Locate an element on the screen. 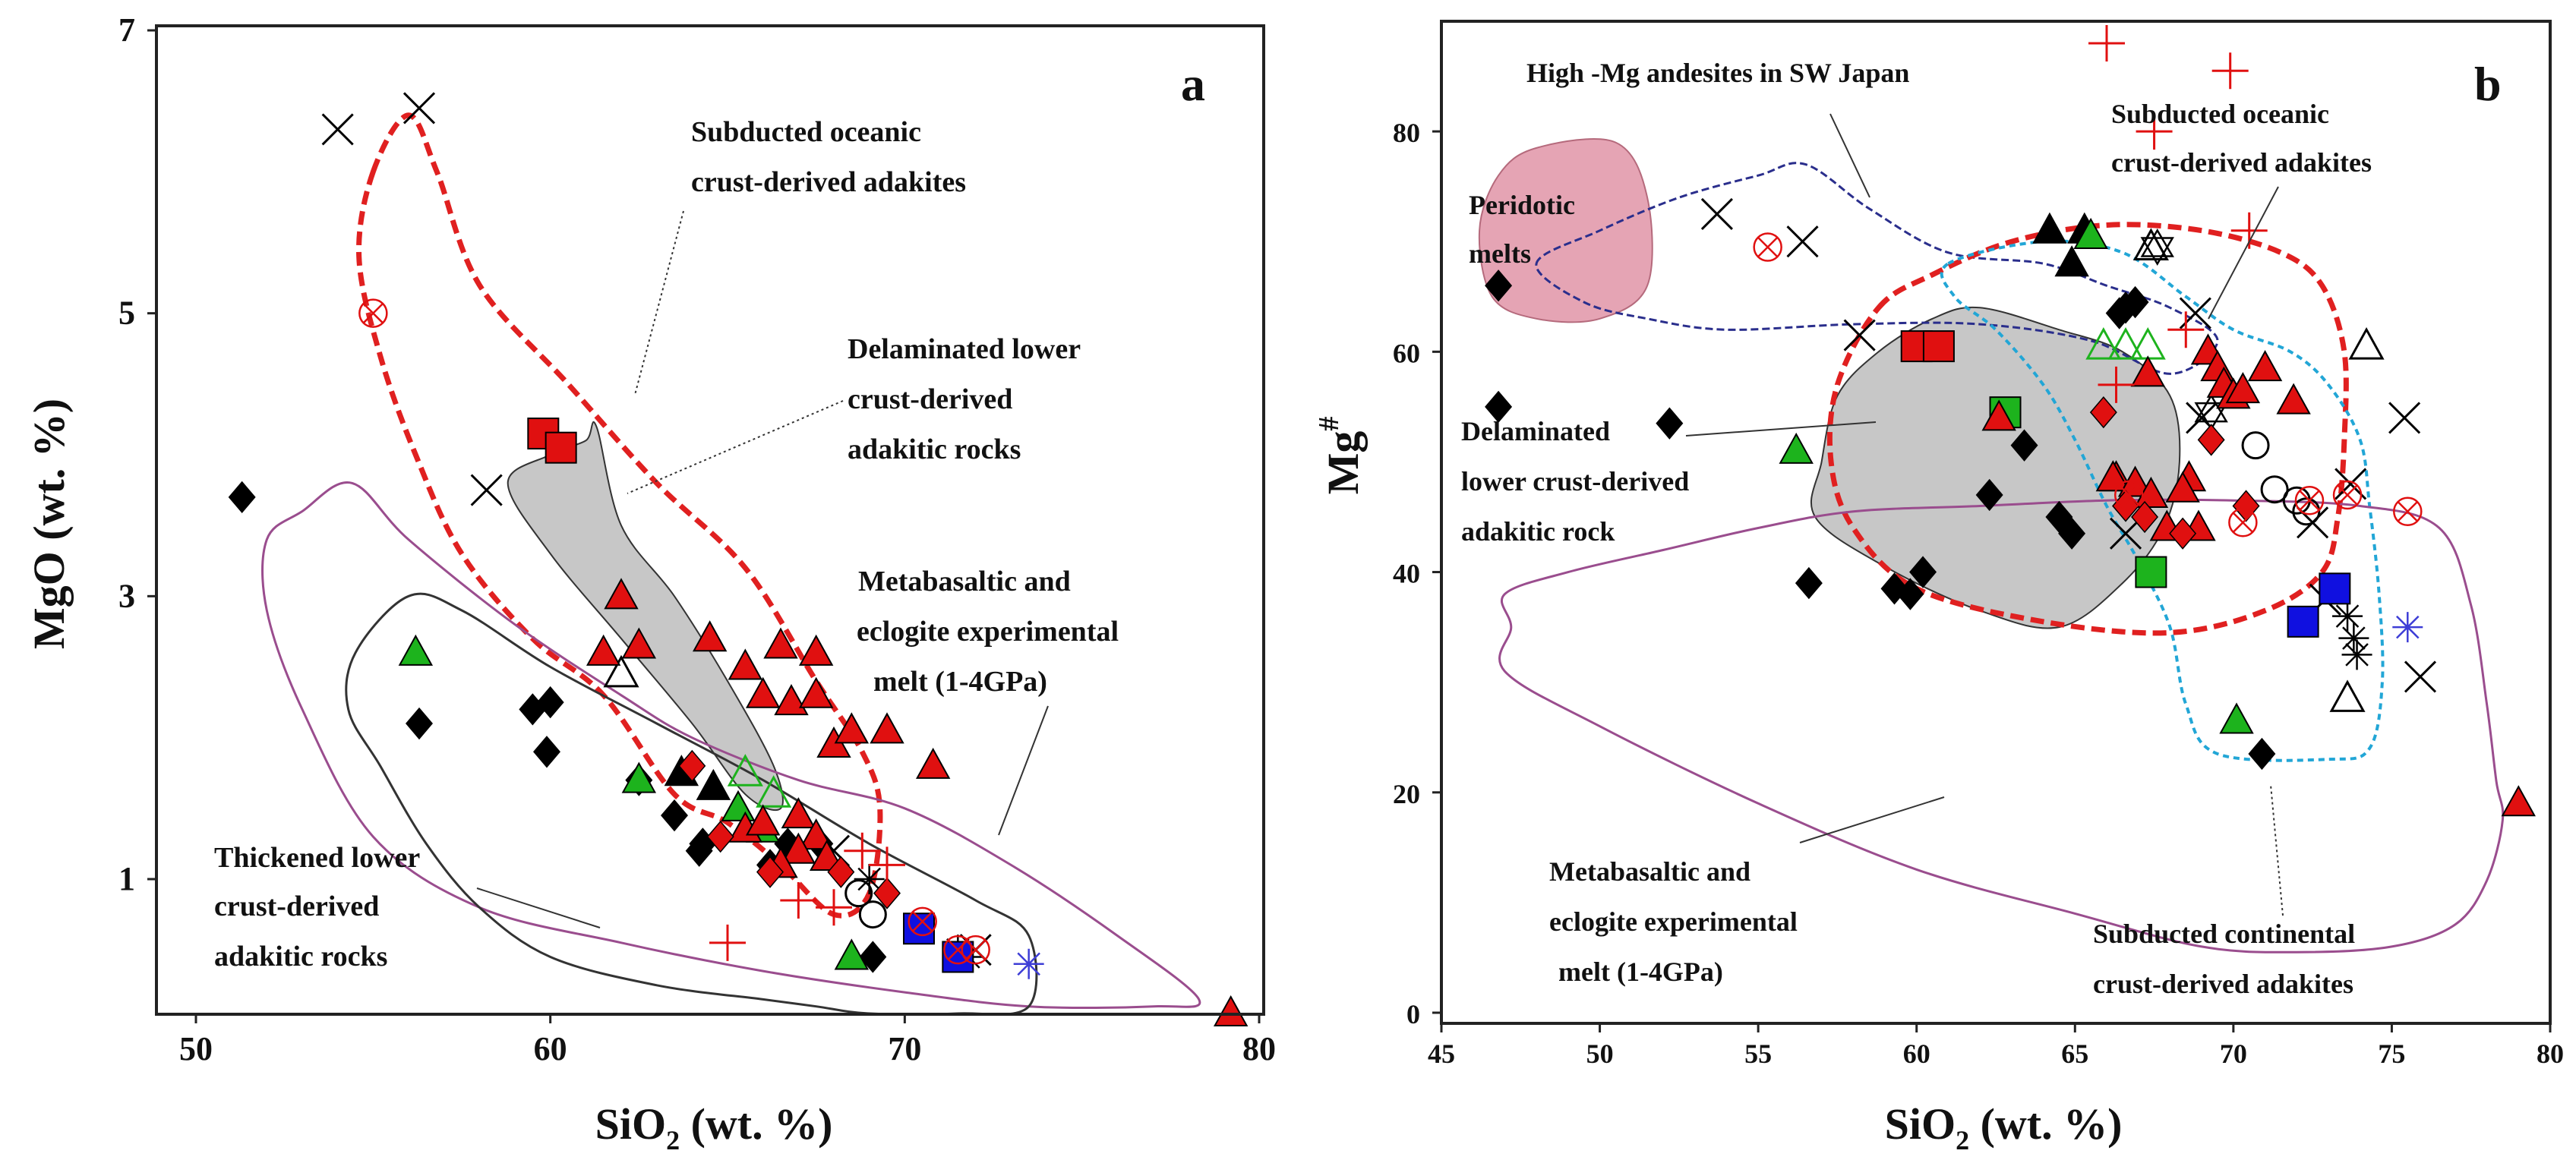 This screenshot has height=1160, width=2576. annotation-highmg-b: High -Mg andesites in SW Japan is located at coordinates (1718, 73).